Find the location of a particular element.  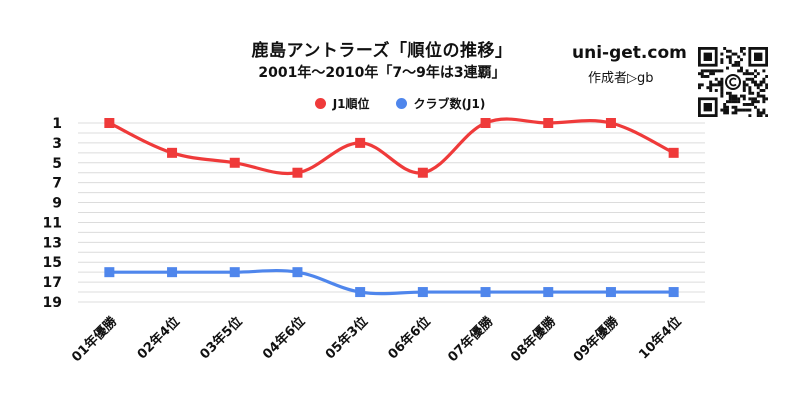

x-tick-label: 07年優勝 is located at coordinates (471, 339).